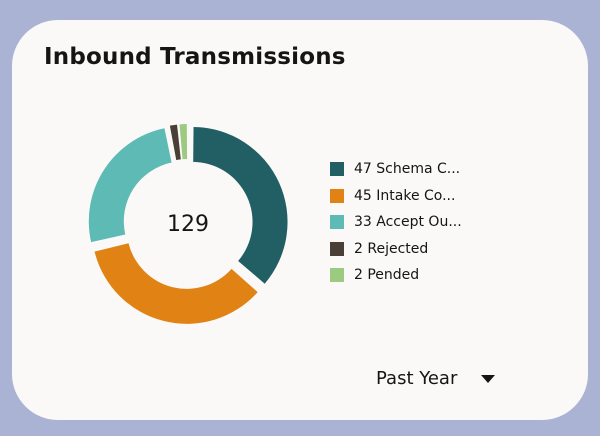 The width and height of the screenshot is (600, 436). Describe the element at coordinates (176, 283) in the screenshot. I see `donut-slice-intake` at that location.